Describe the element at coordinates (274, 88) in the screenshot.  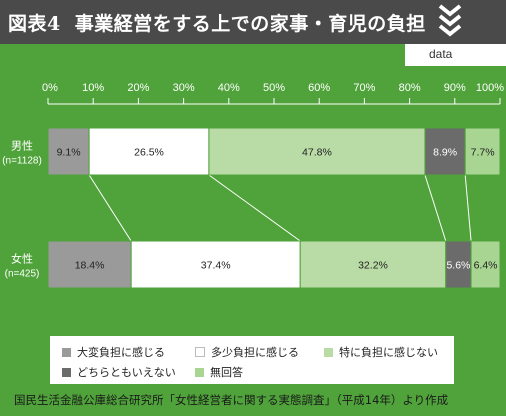
I see `x-tick-label-5: 50%` at that location.